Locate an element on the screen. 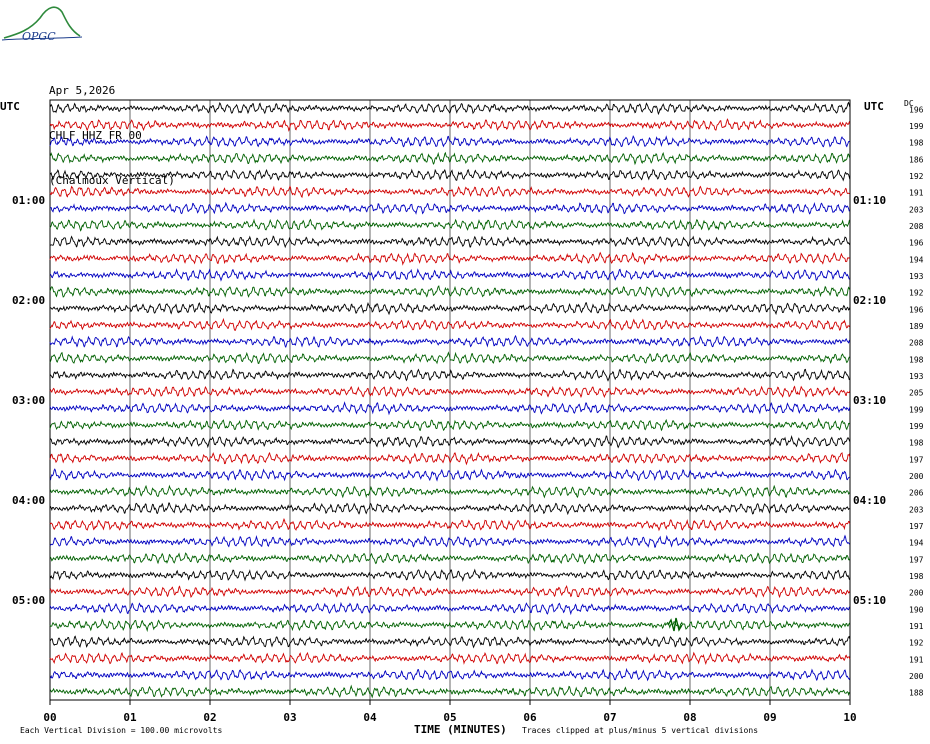  left-time-label: 04:00 is located at coordinates (28, 500).